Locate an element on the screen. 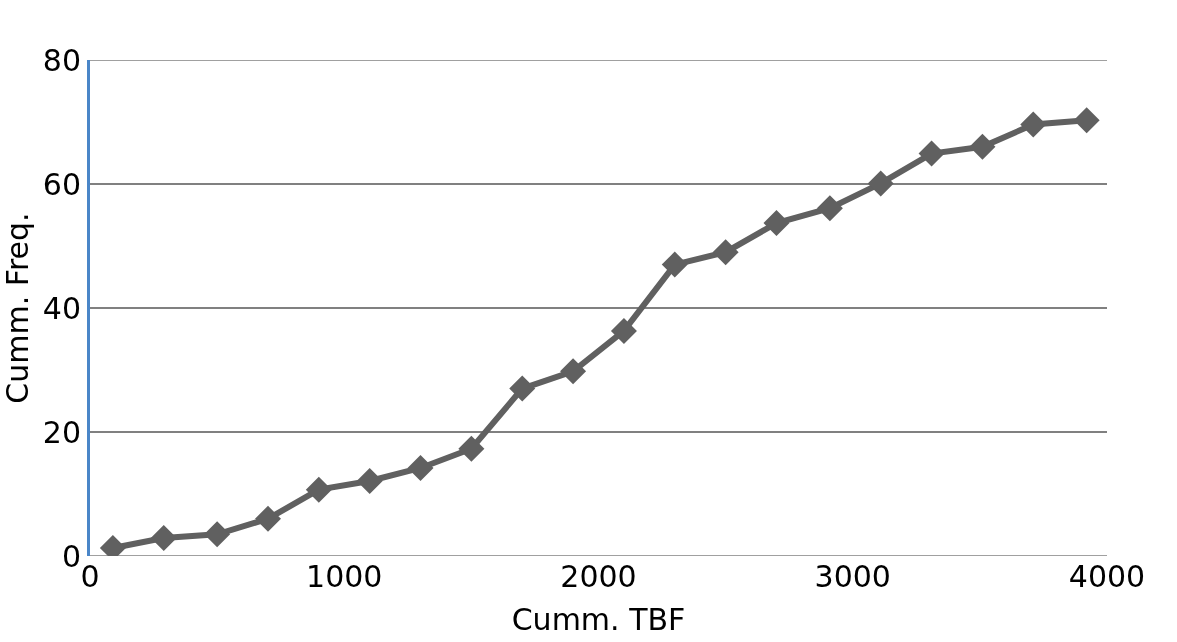 The width and height of the screenshot is (1177, 642). x-tick-label: 4000 is located at coordinates (1107, 576).